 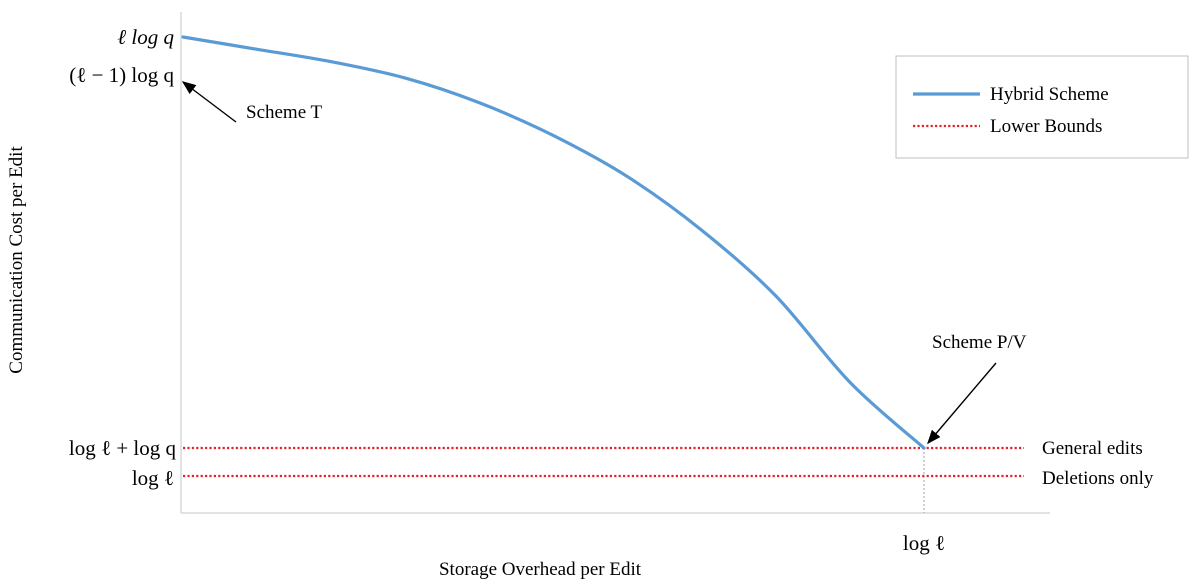 What do you see at coordinates (16, 260) in the screenshot?
I see `y-axis-title: Communication Cost per Edit` at bounding box center [16, 260].